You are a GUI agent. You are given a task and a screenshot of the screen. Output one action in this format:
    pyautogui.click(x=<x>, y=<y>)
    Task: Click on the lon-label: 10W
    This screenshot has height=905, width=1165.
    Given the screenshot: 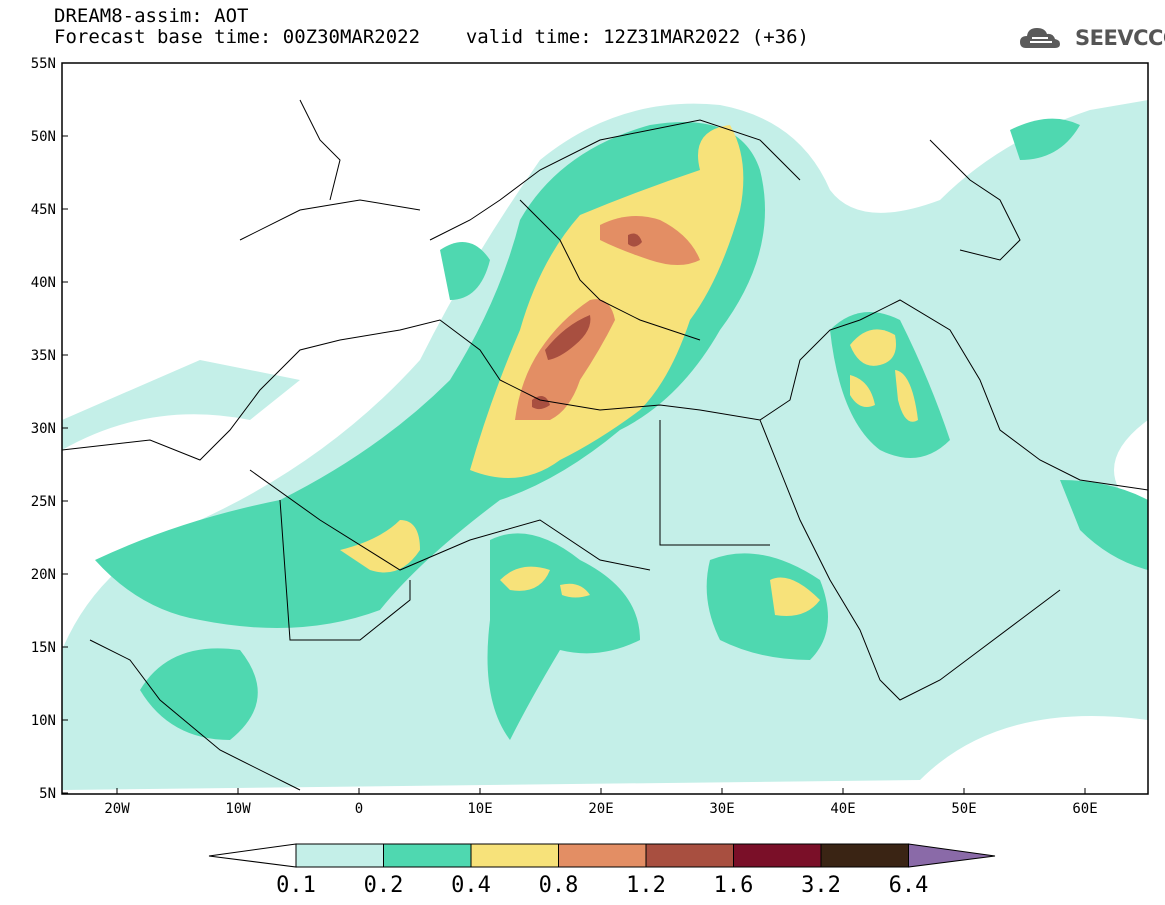 What is the action you would take?
    pyautogui.click(x=238, y=809)
    